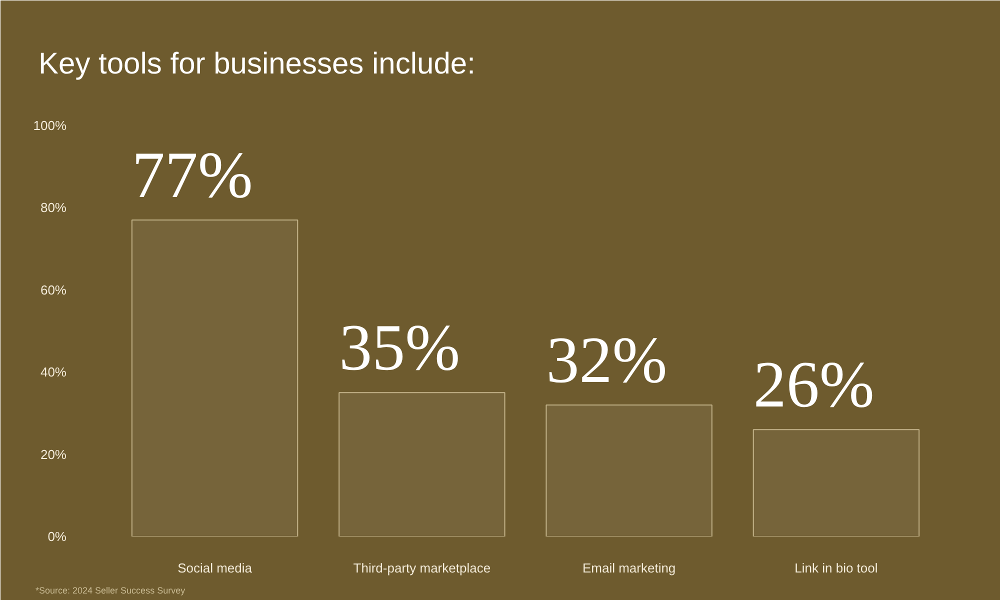 The height and width of the screenshot is (600, 1000). What do you see at coordinates (629, 568) in the screenshot?
I see `x-tick-label: Email marketing` at bounding box center [629, 568].